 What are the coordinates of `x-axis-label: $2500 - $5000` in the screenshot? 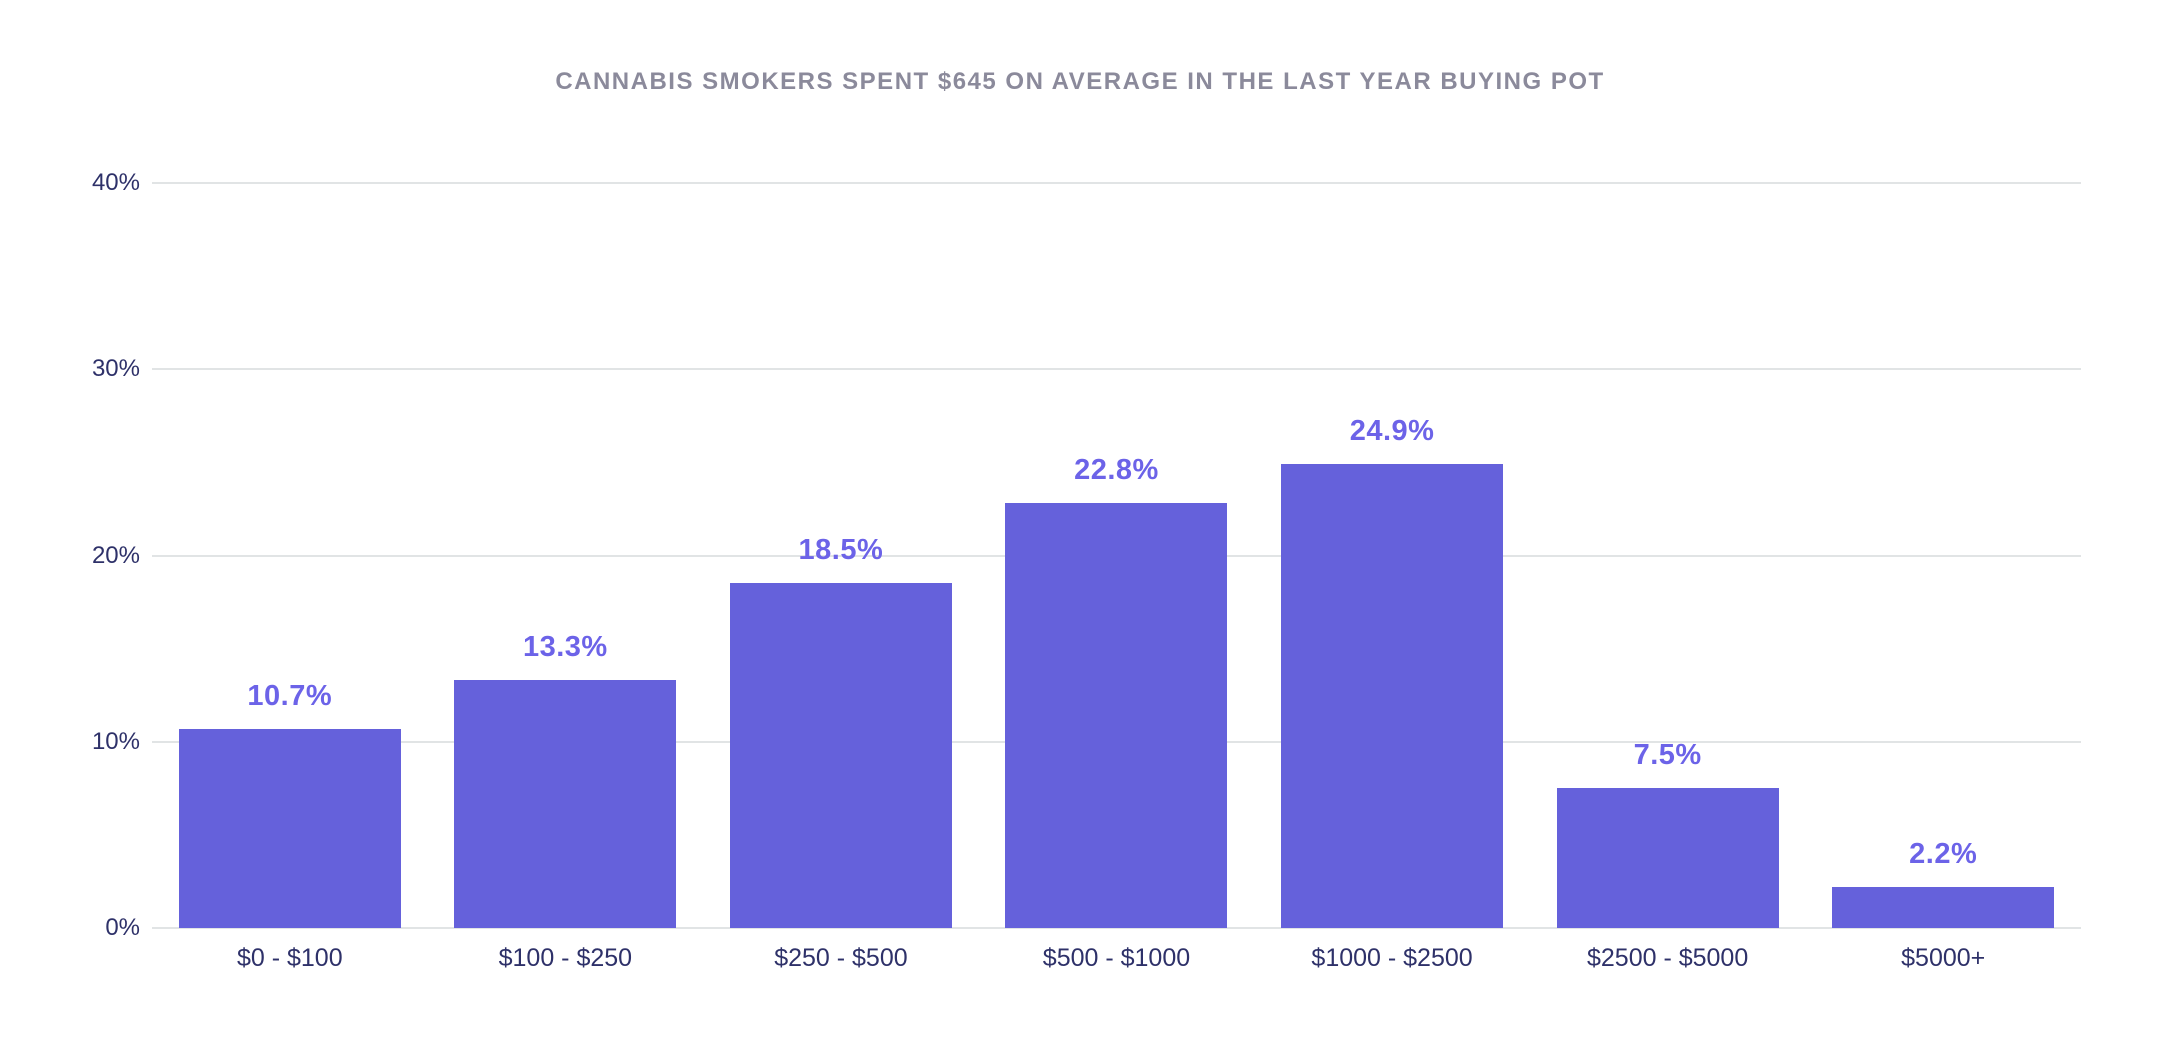 It's located at (1667, 958).